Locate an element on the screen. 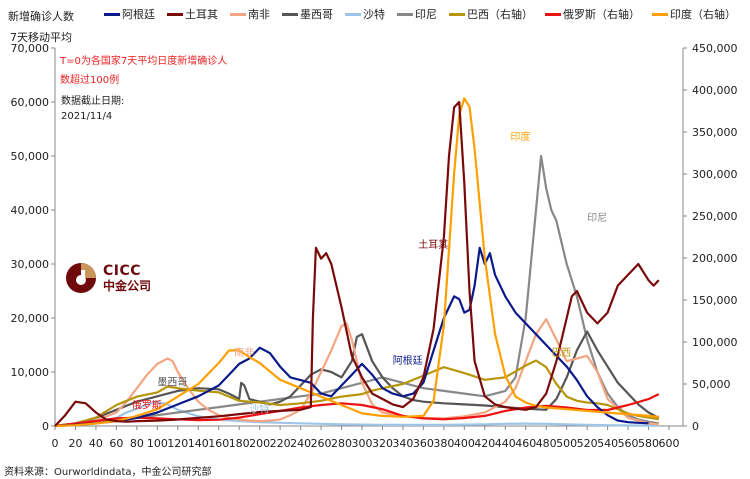 The width and height of the screenshot is (750, 479). x-tick-label: 180 is located at coordinates (239, 443).